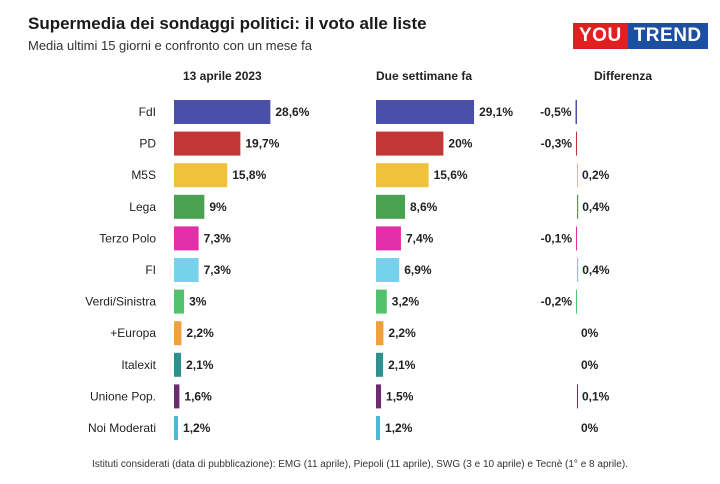  Describe the element at coordinates (424, 76) in the screenshot. I see `column-header-previous: Due settimane fa` at that location.